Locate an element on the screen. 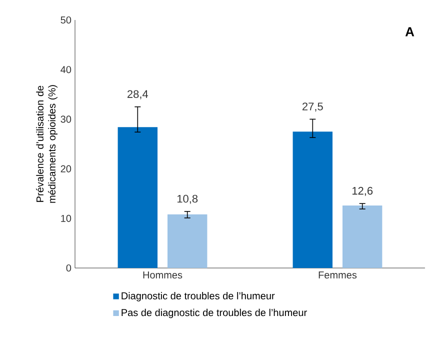  data-label: 28,4 is located at coordinates (137, 95).